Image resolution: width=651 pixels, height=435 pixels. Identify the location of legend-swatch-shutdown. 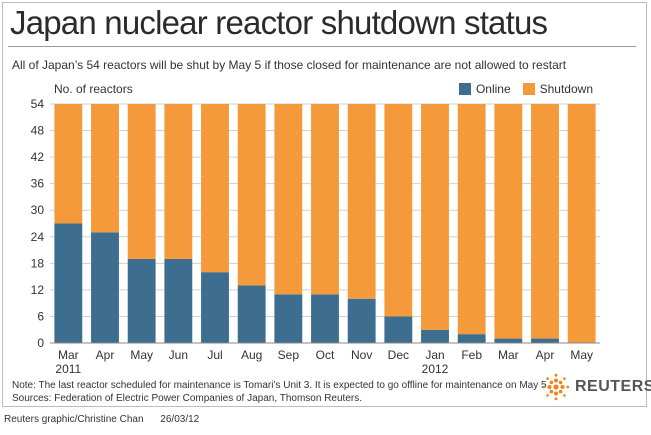
(528, 89).